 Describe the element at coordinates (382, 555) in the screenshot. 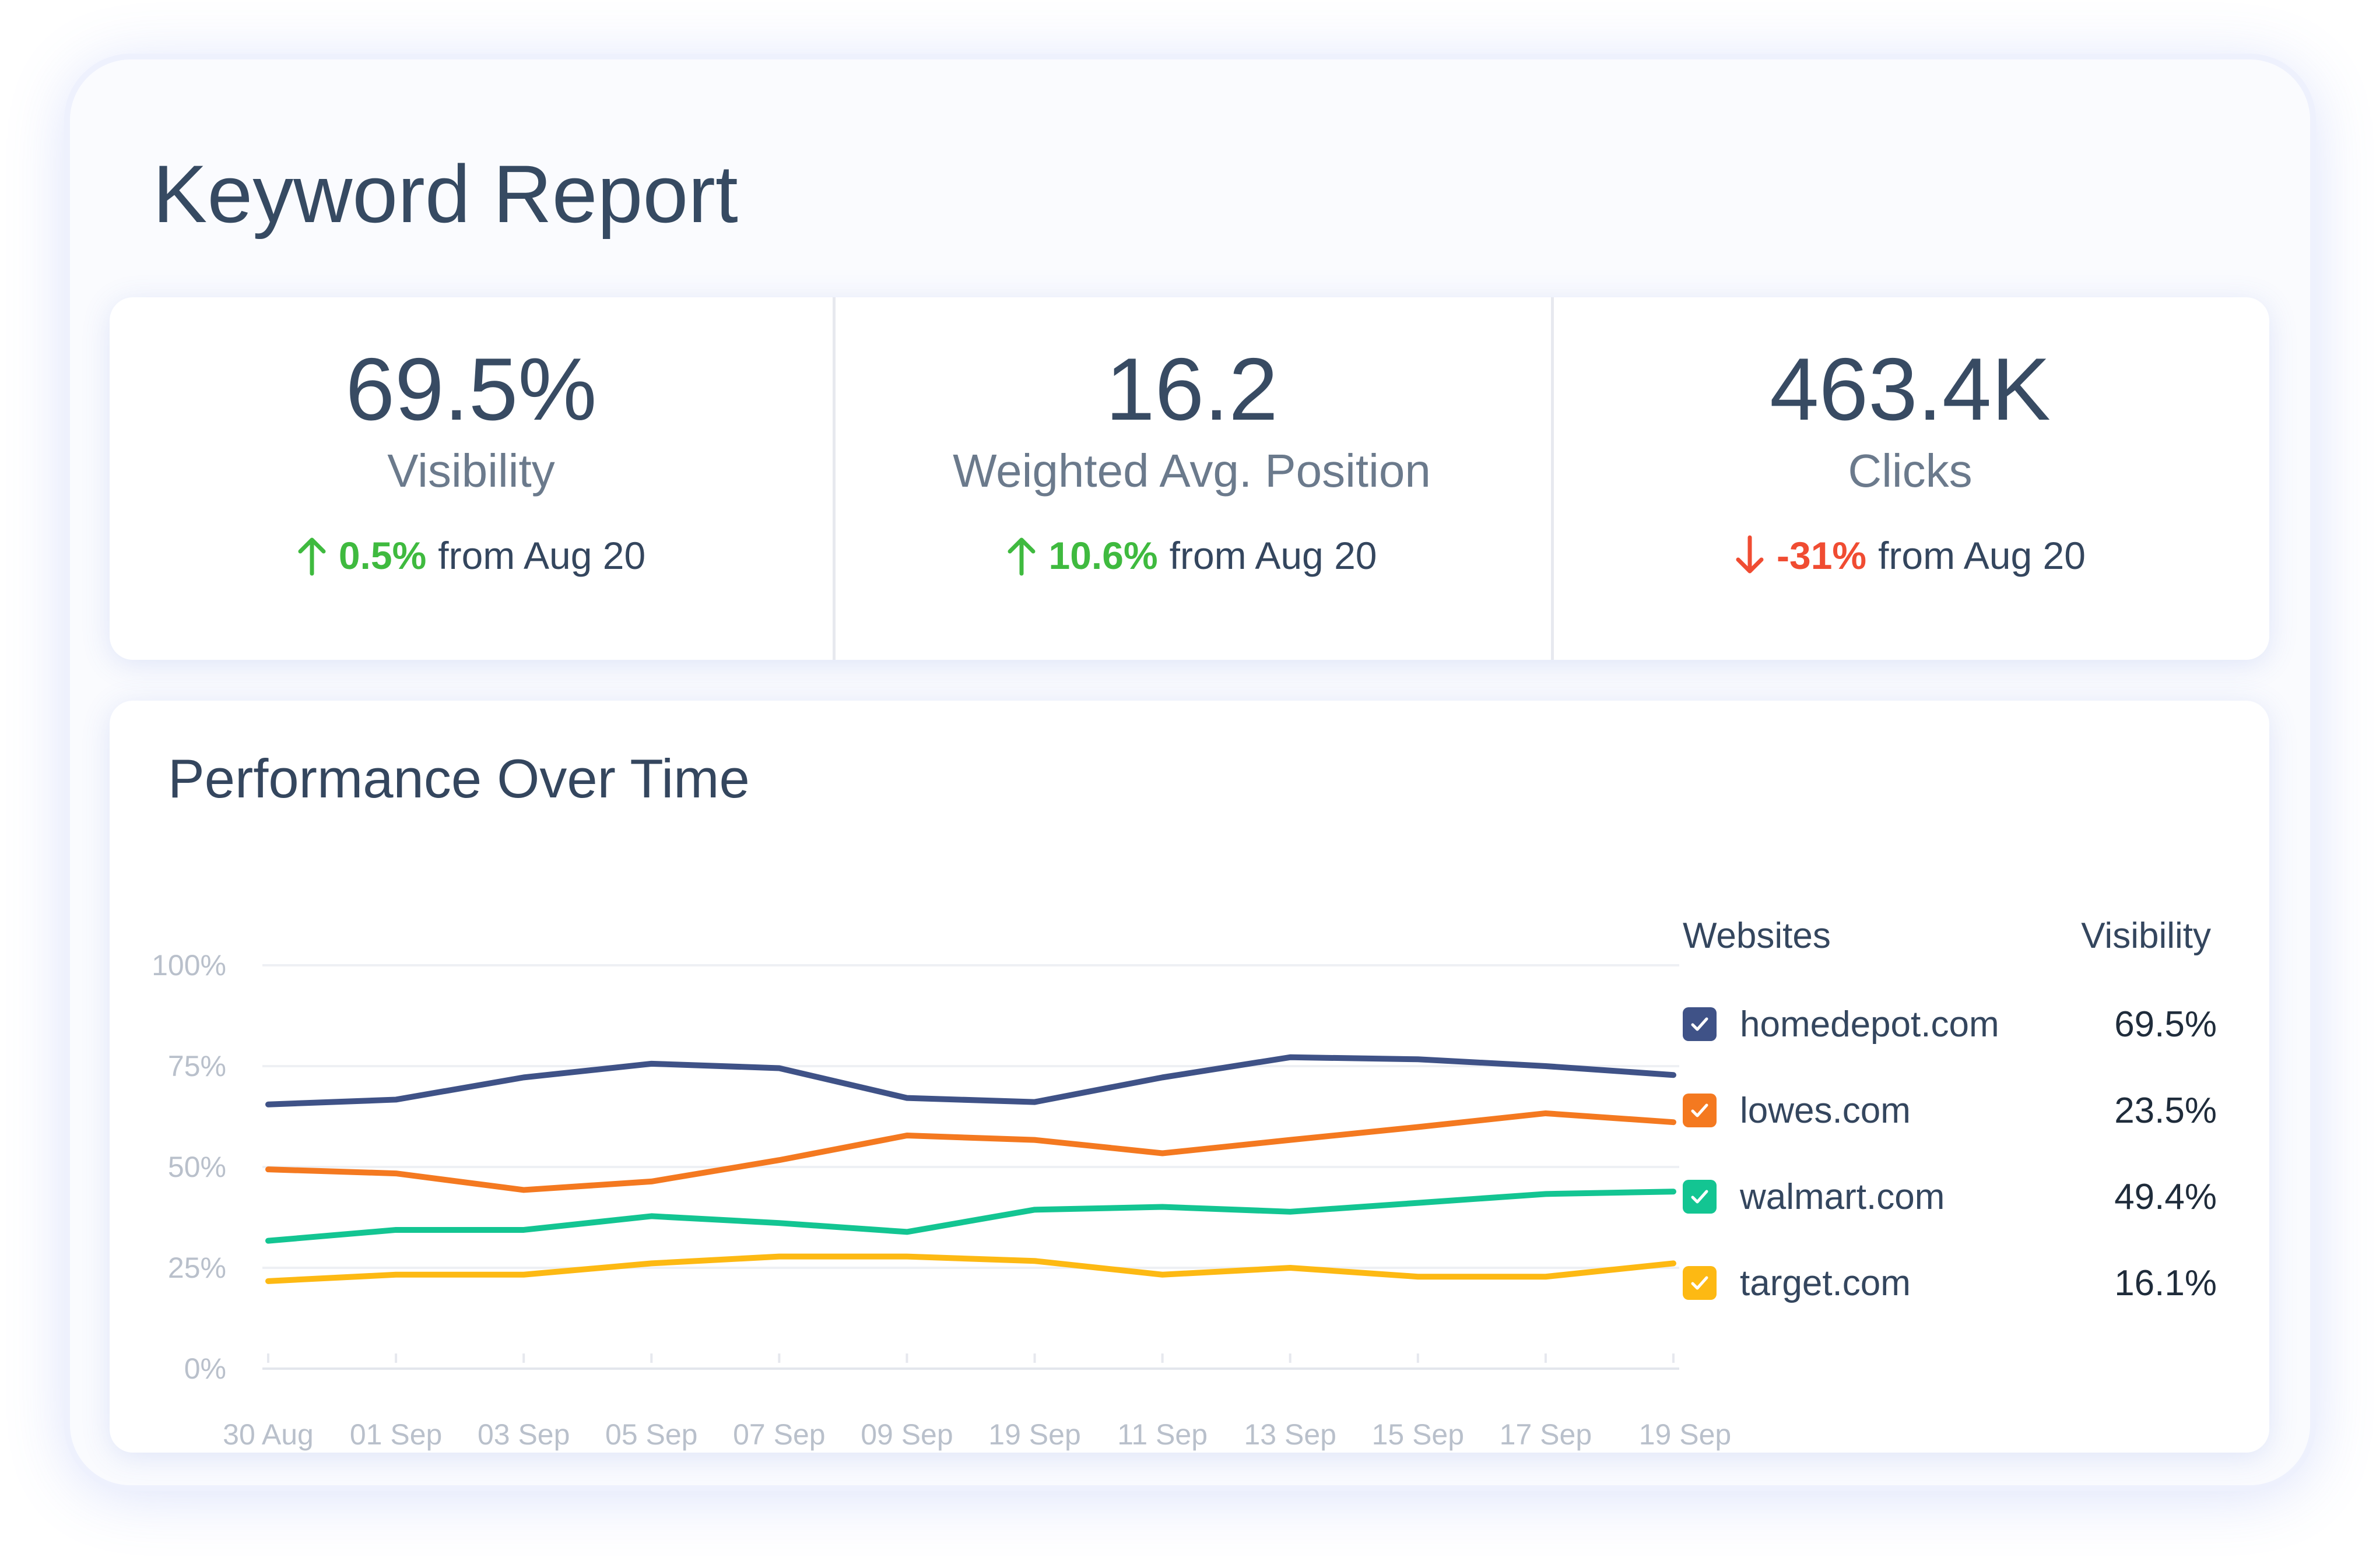

I see `kpi-delta-percent: 0.5%` at that location.